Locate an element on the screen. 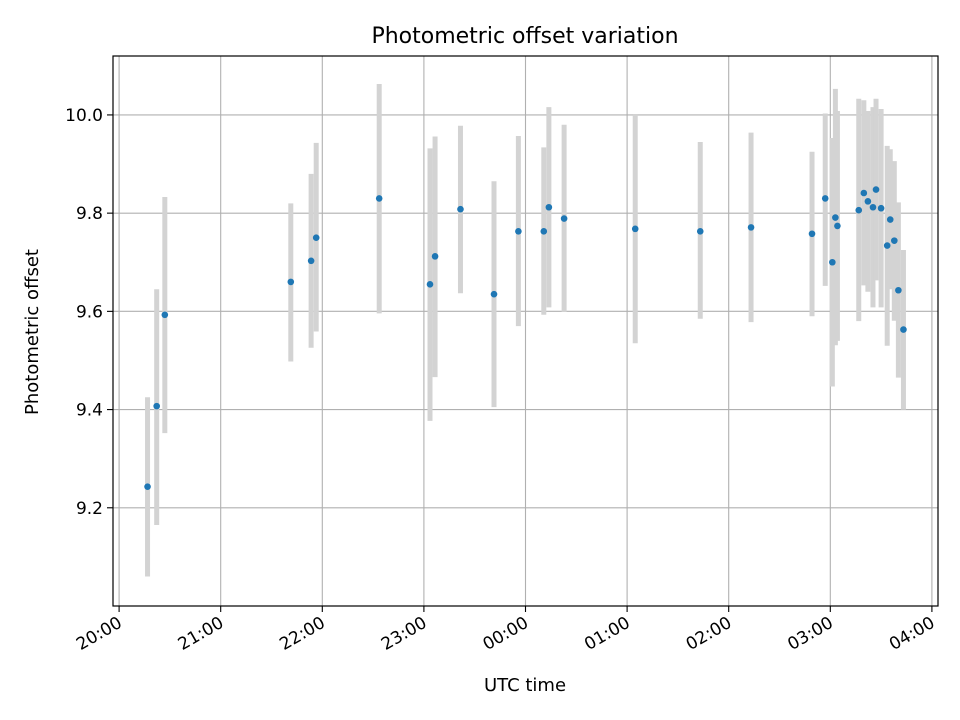 Image resolution: width=960 pixels, height=720 pixels. y-axis-label: Photometric offset is located at coordinates (32, 332).